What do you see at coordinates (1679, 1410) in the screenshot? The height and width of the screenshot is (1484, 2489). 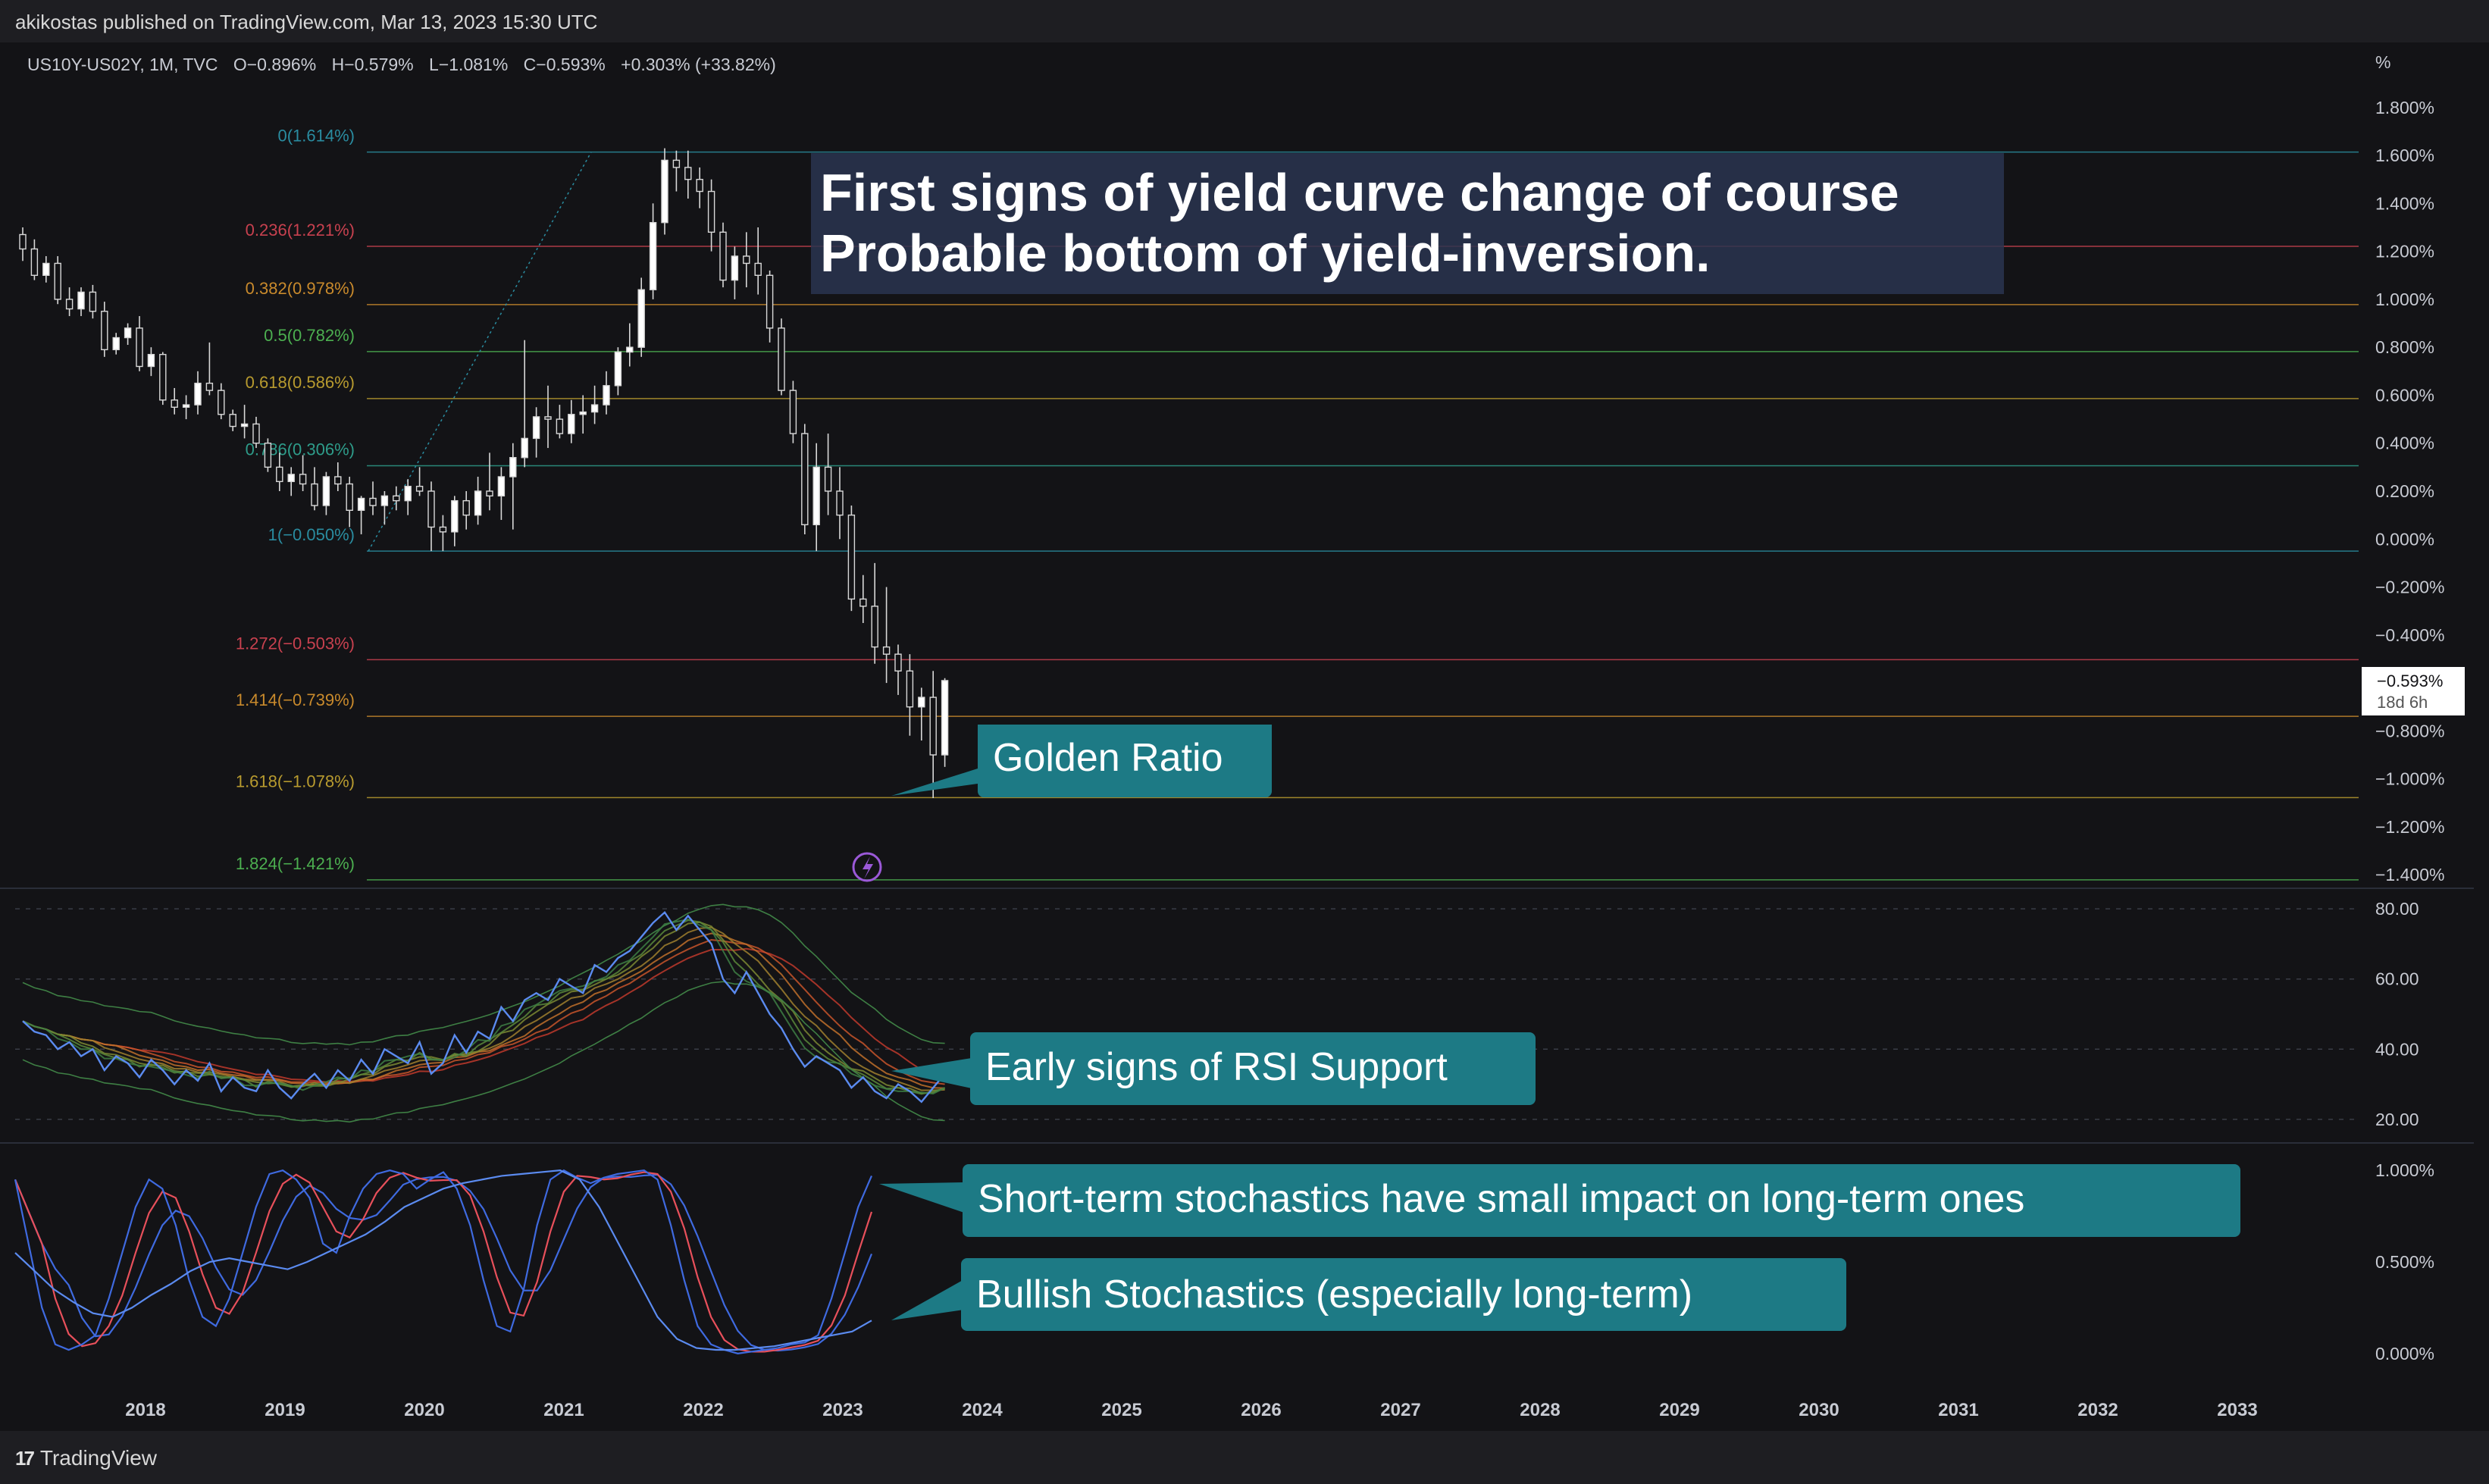 I see `time-tick-label: 2029` at bounding box center [1679, 1410].